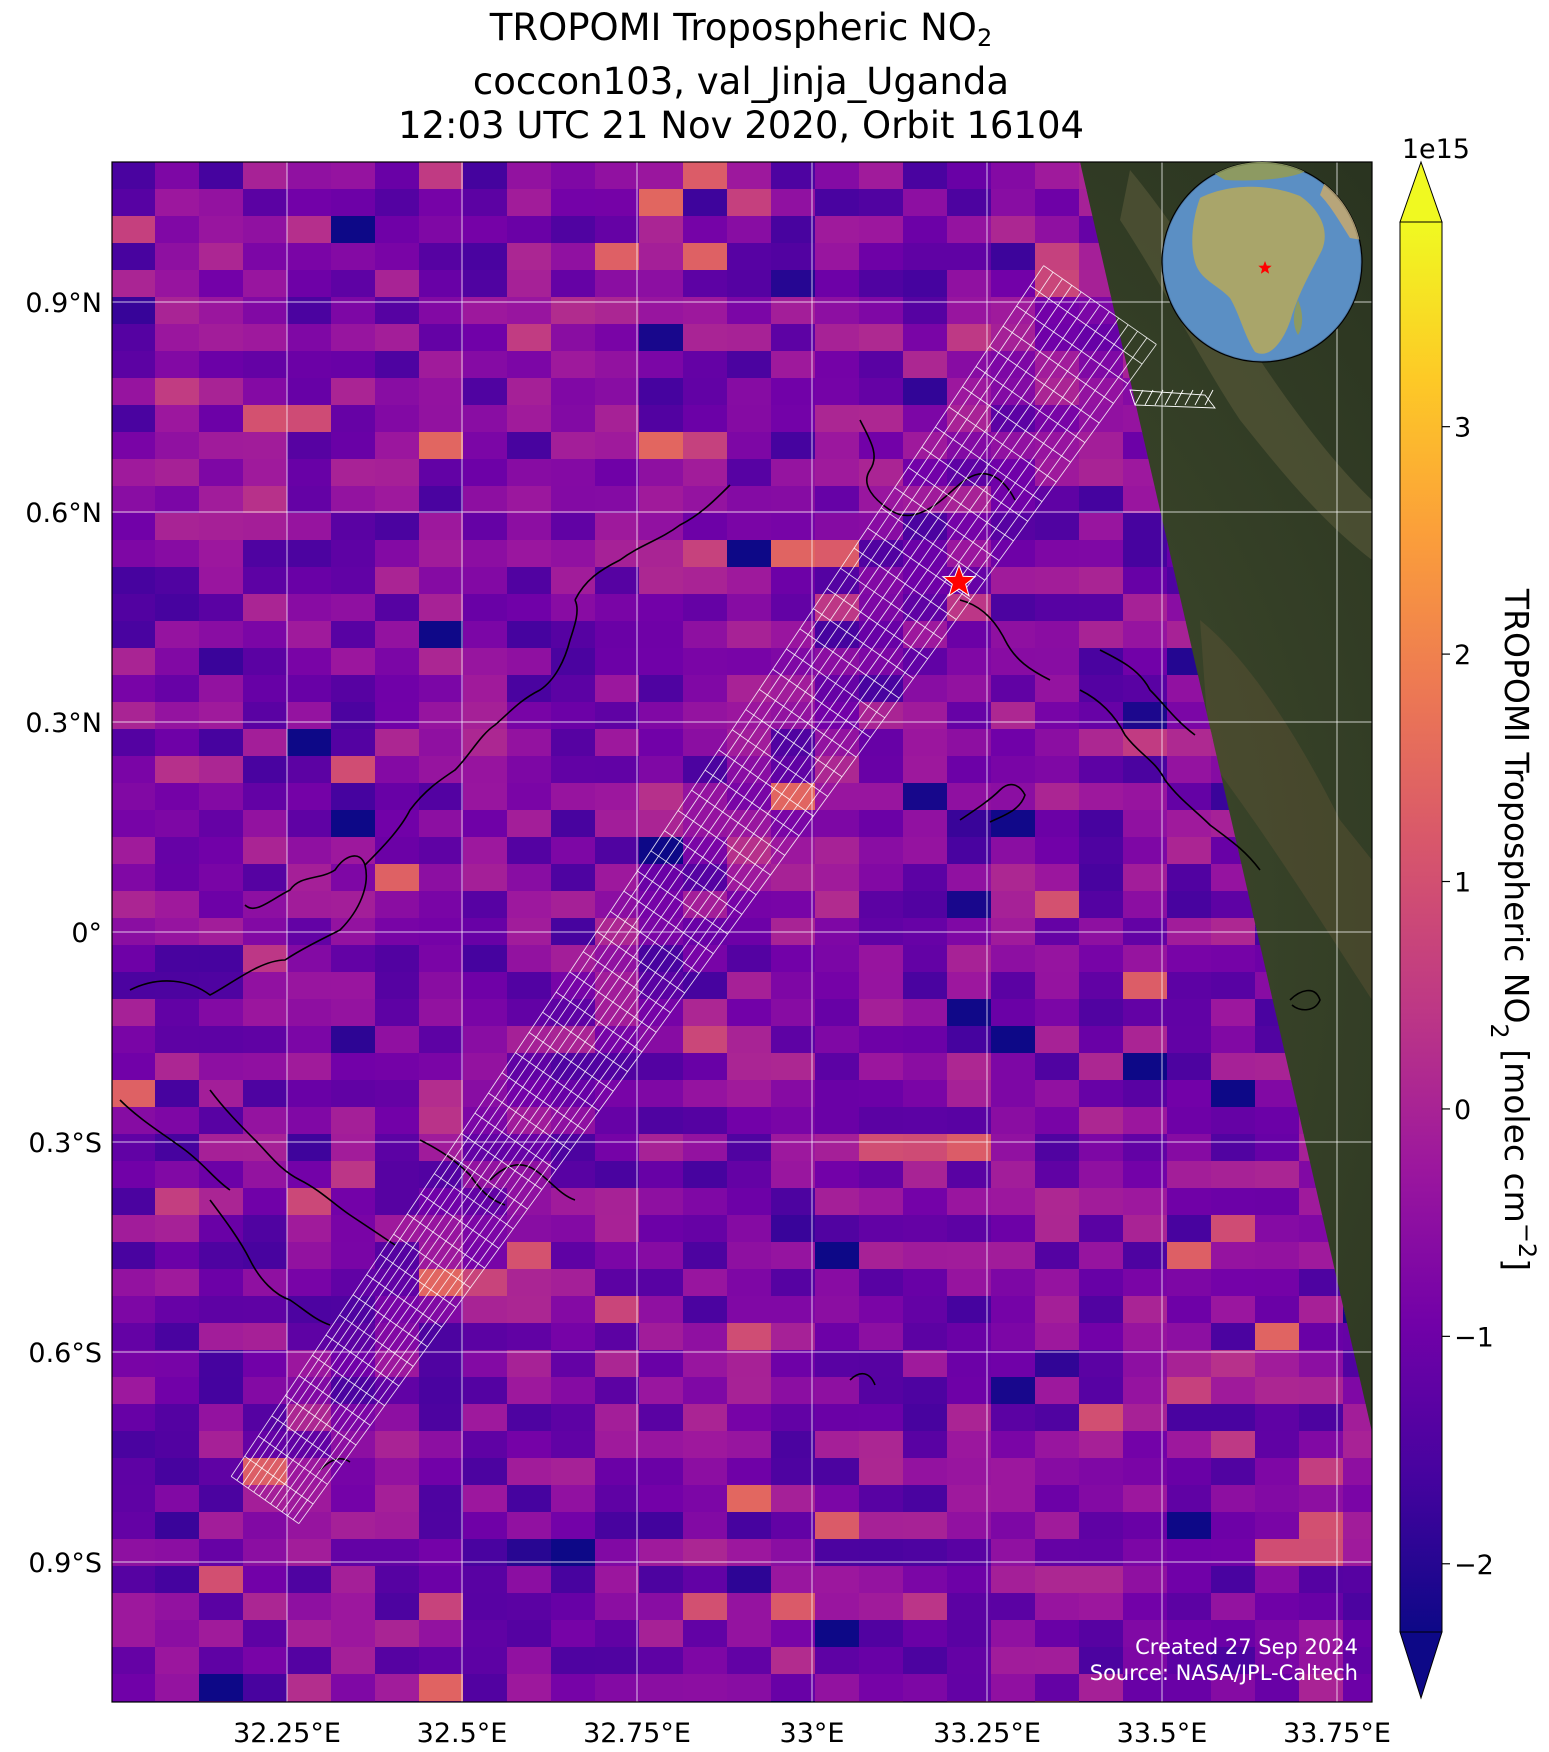 This screenshot has height=1752, width=1549. I want to click on lat-tick-label: 0.3°S, so click(65, 1143).